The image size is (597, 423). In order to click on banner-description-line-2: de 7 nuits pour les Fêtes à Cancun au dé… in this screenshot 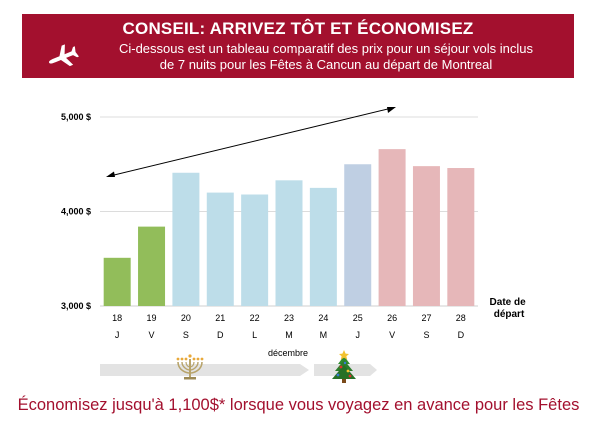, I will do `click(326, 64)`.